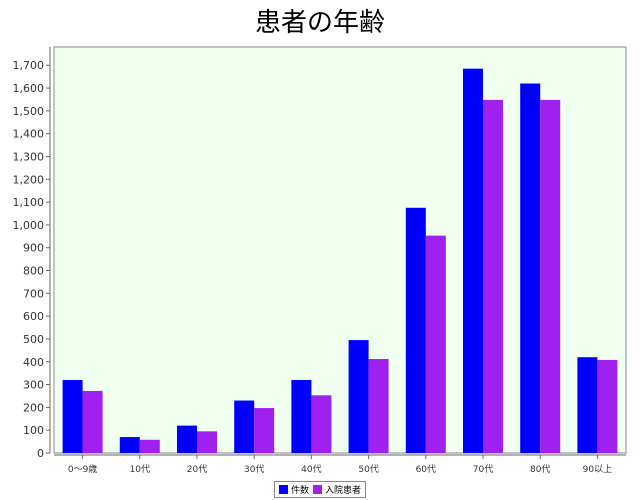 The height and width of the screenshot is (500, 640). Describe the element at coordinates (597, 469) in the screenshot. I see `x-tick-label: 90以上` at that location.